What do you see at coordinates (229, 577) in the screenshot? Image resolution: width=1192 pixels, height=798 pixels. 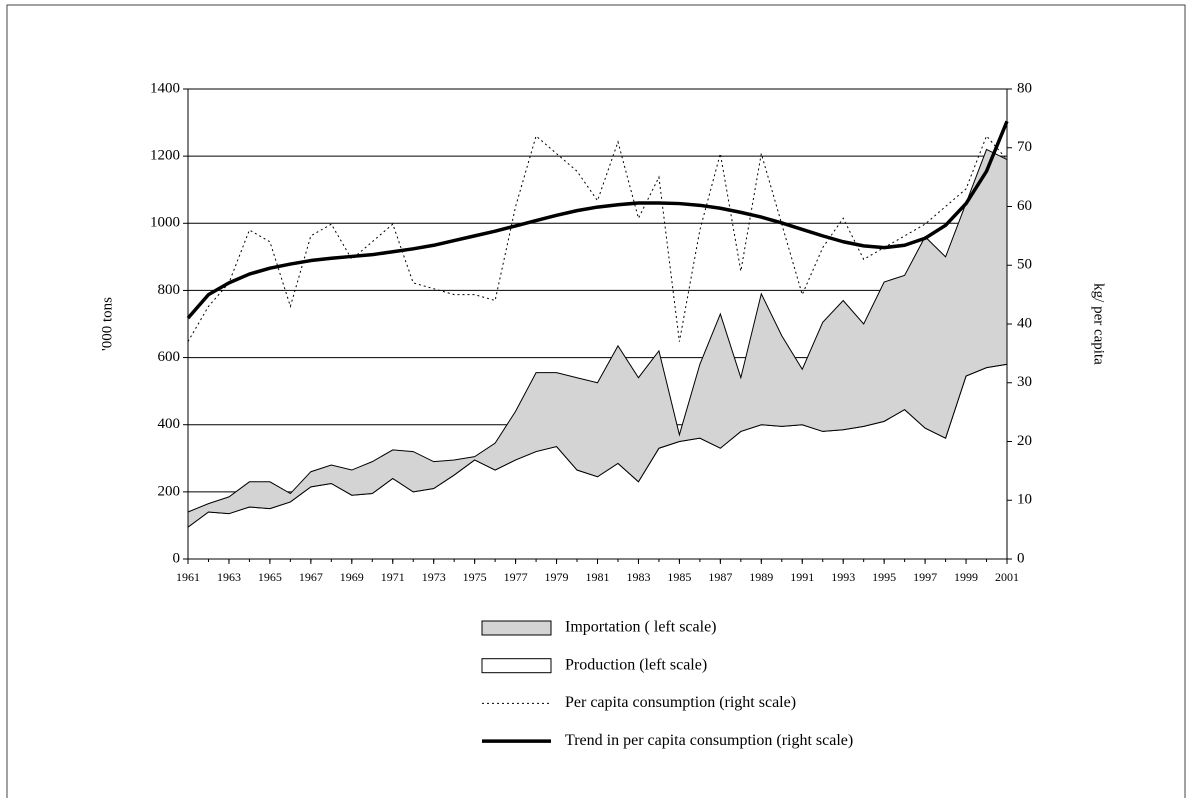 I see `x-tick-label: 1963` at bounding box center [229, 577].